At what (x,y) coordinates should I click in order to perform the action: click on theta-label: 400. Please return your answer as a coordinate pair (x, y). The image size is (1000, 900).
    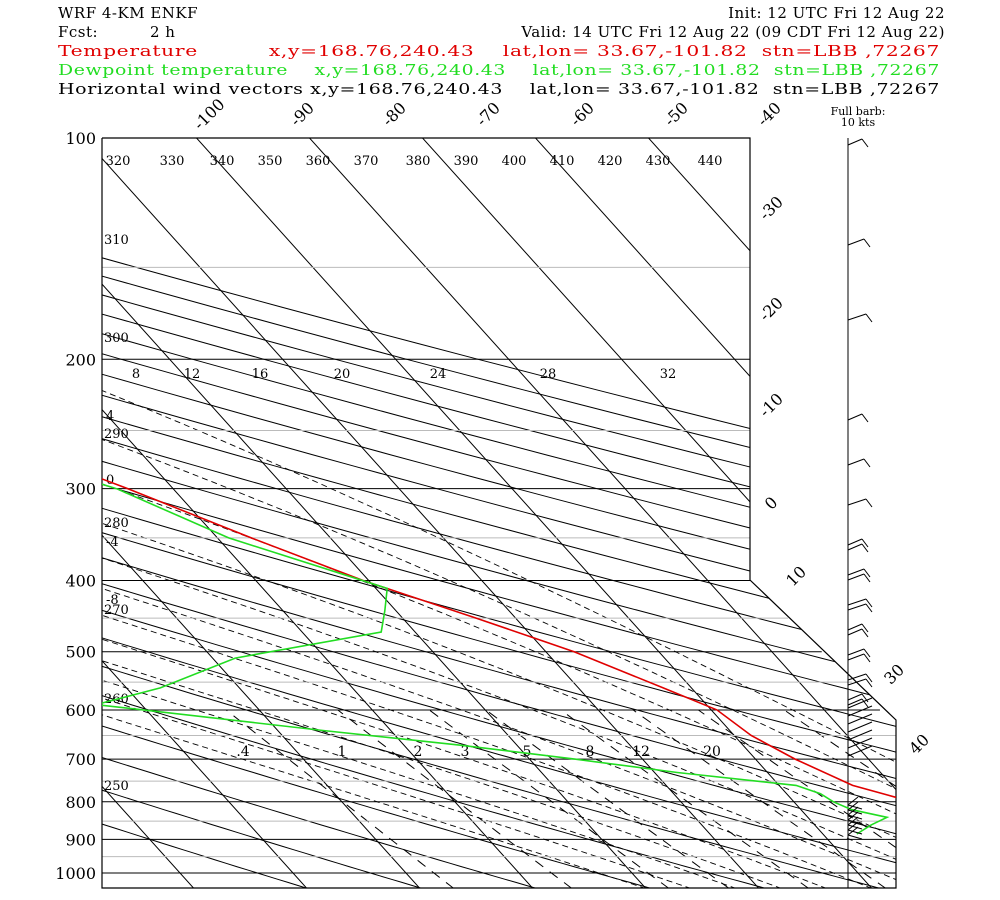
    Looking at the image, I should click on (514, 161).